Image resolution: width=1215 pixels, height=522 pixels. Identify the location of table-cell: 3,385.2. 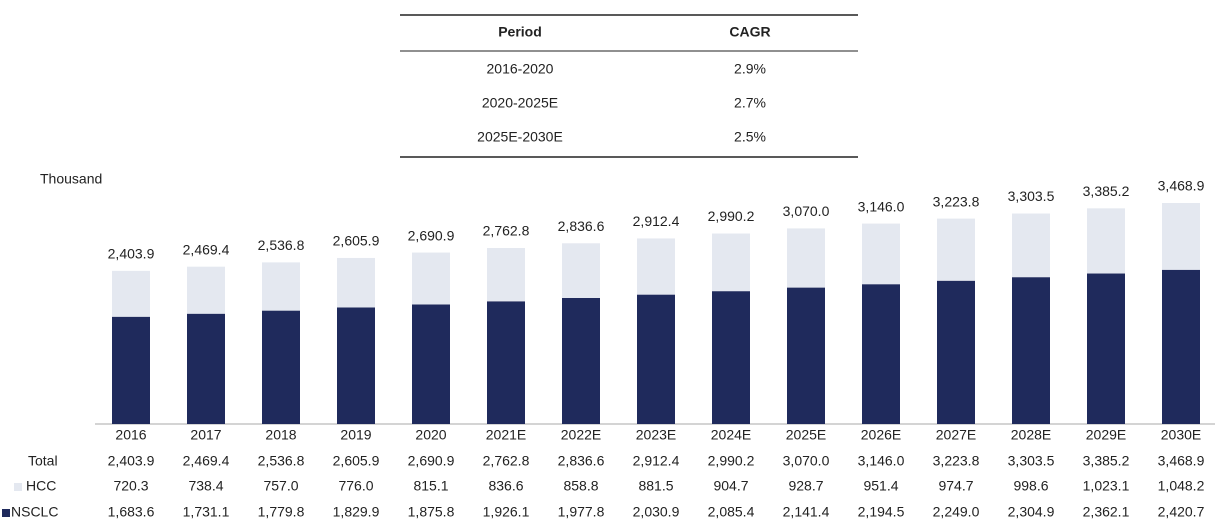
(1106, 461).